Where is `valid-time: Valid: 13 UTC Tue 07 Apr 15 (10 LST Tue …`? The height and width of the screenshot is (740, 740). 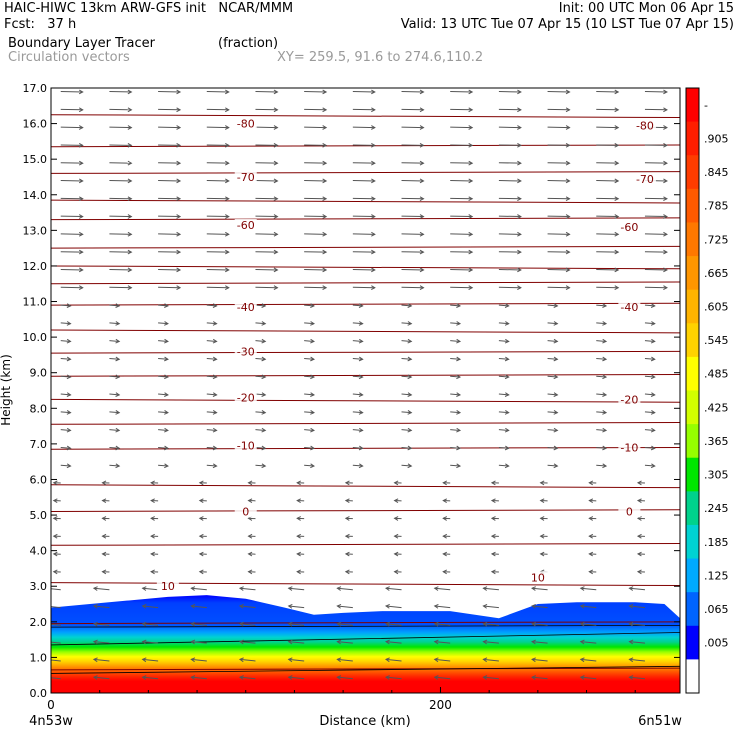
valid-time: Valid: 13 UTC Tue 07 Apr 15 (10 LST Tue … is located at coordinates (567, 24).